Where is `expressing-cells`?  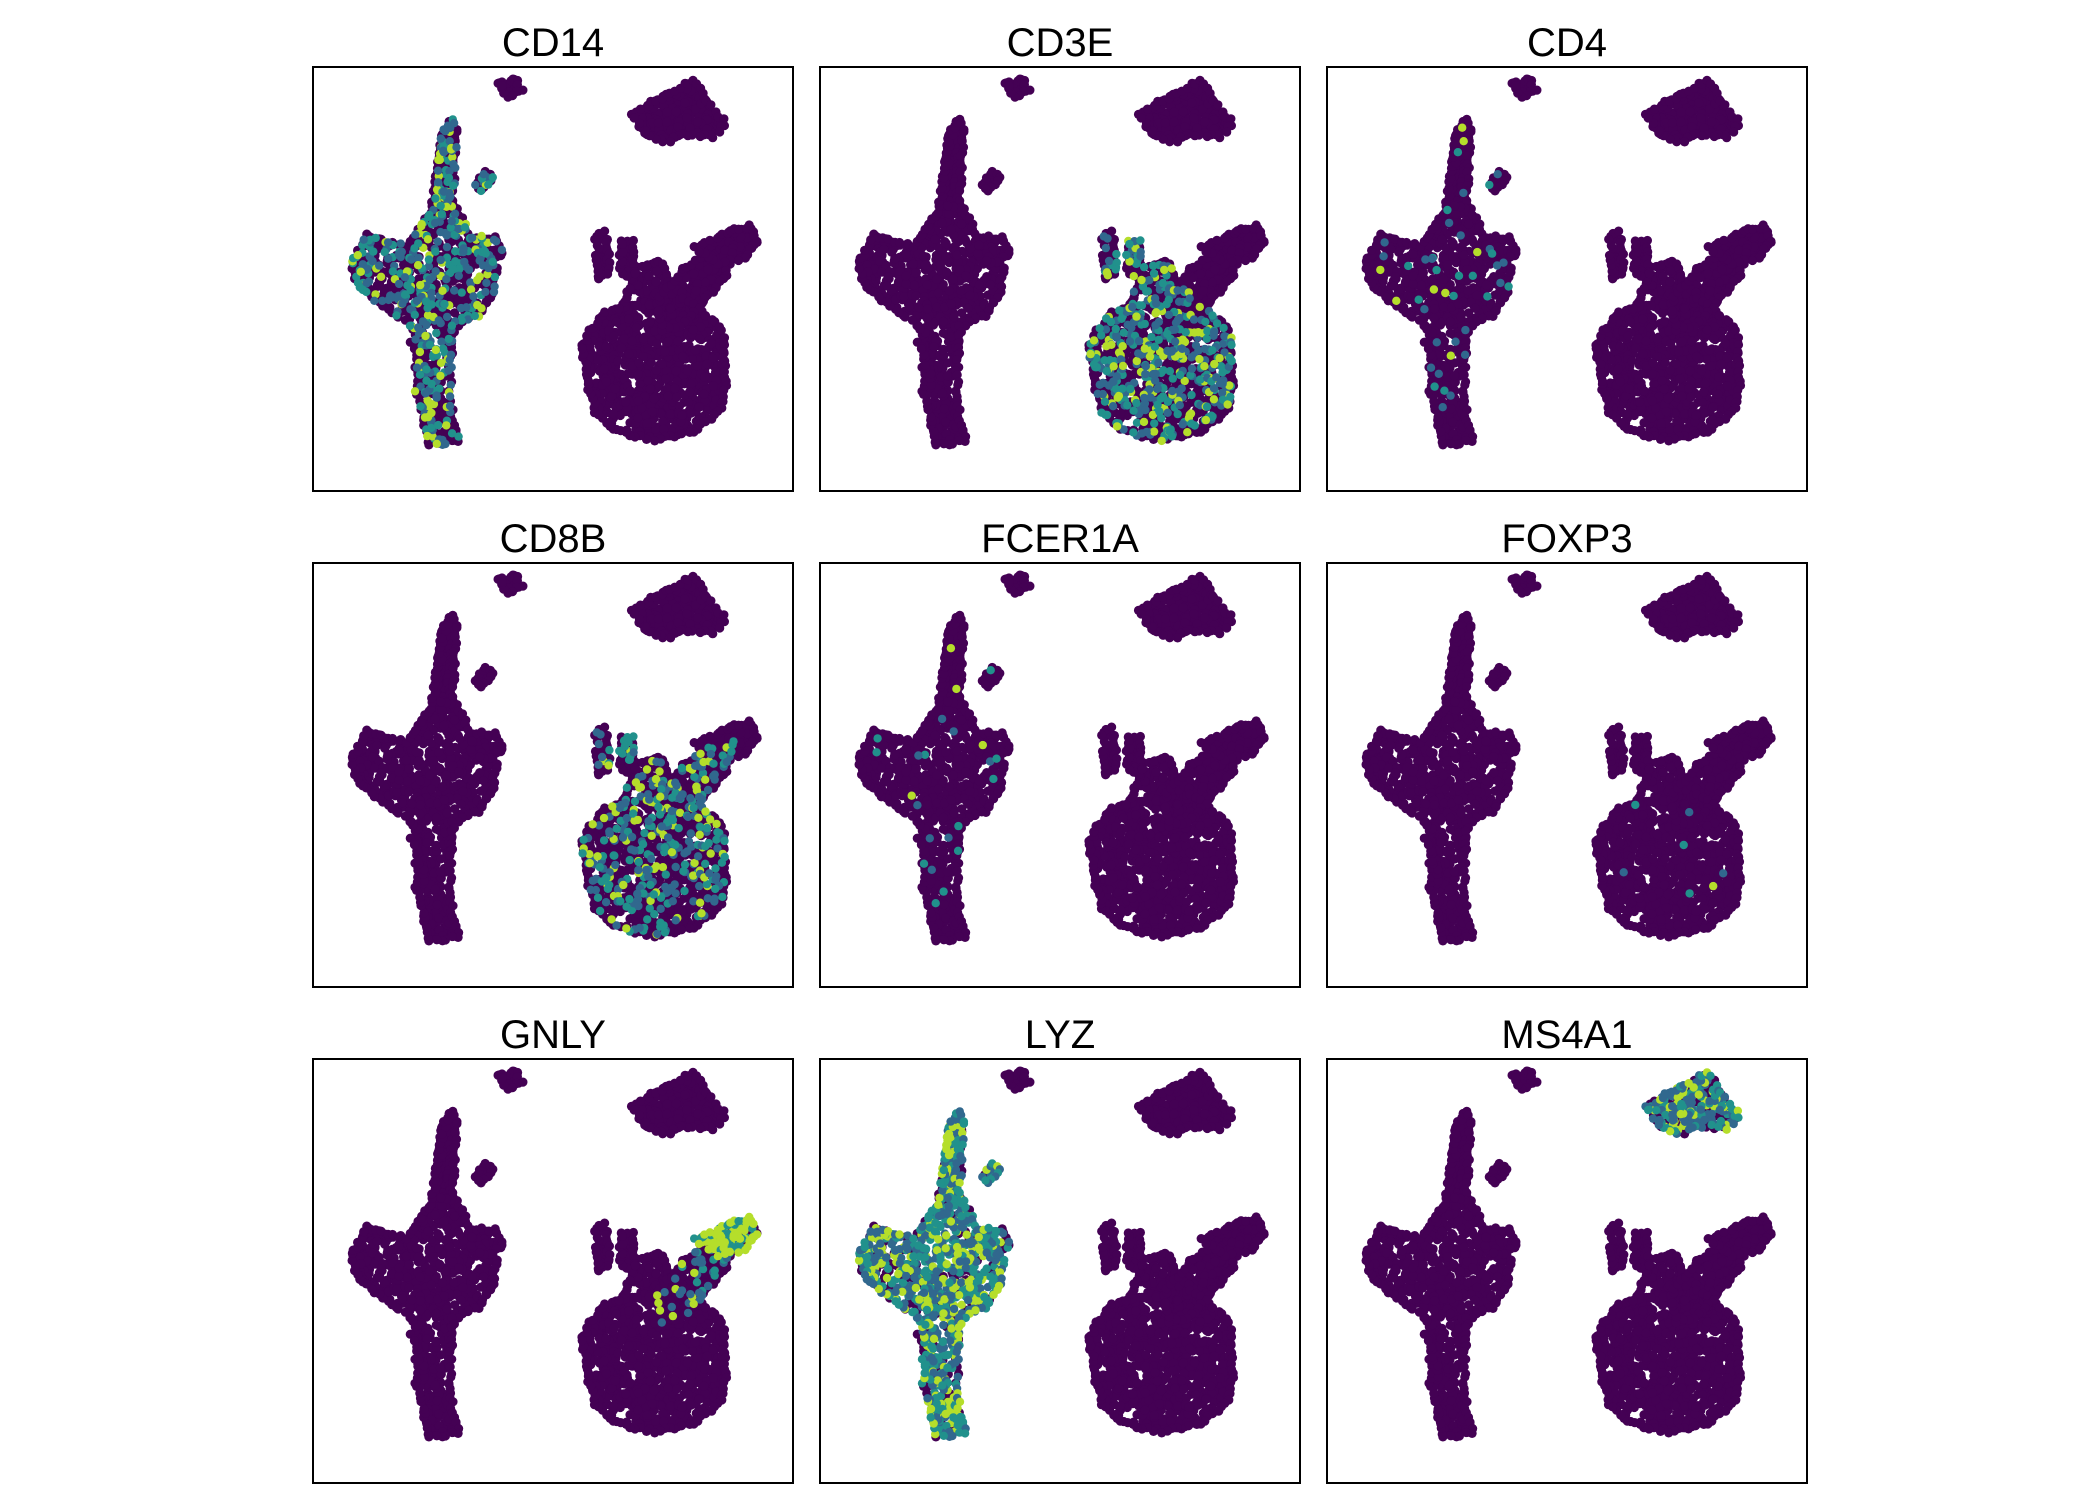
expressing-cells is located at coordinates (427, 282).